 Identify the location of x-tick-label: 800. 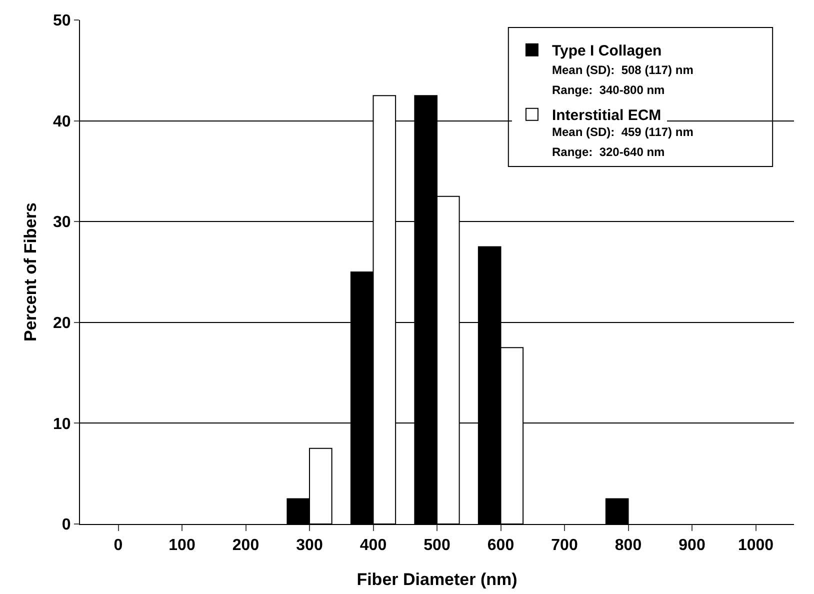
(628, 545).